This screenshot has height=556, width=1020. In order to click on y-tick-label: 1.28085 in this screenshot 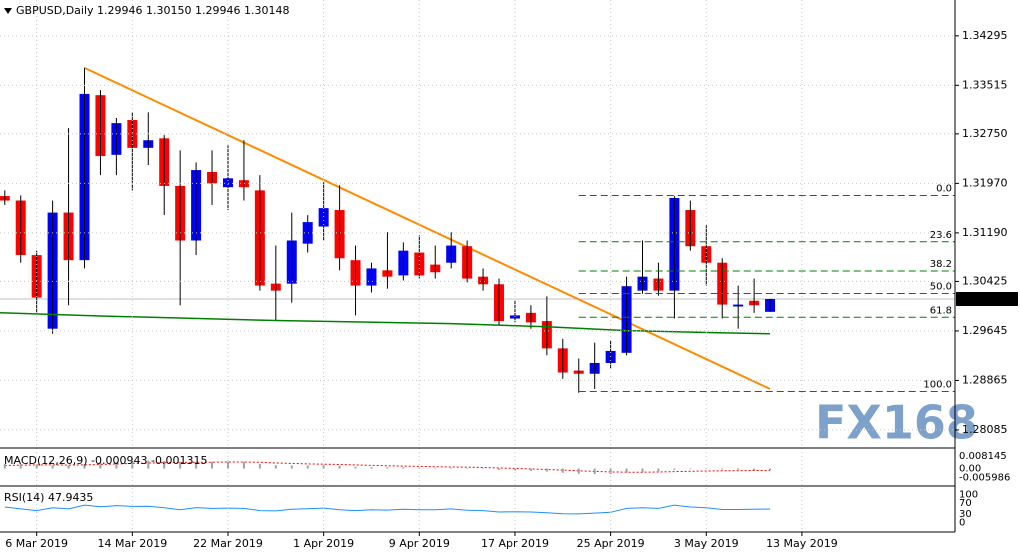, I will do `click(985, 429)`.